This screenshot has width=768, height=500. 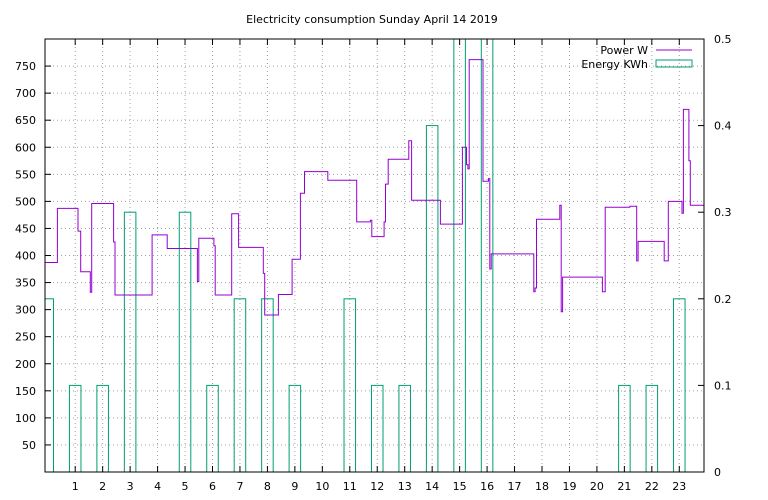 What do you see at coordinates (542, 486) in the screenshot?
I see `x-tick-label: 18` at bounding box center [542, 486].